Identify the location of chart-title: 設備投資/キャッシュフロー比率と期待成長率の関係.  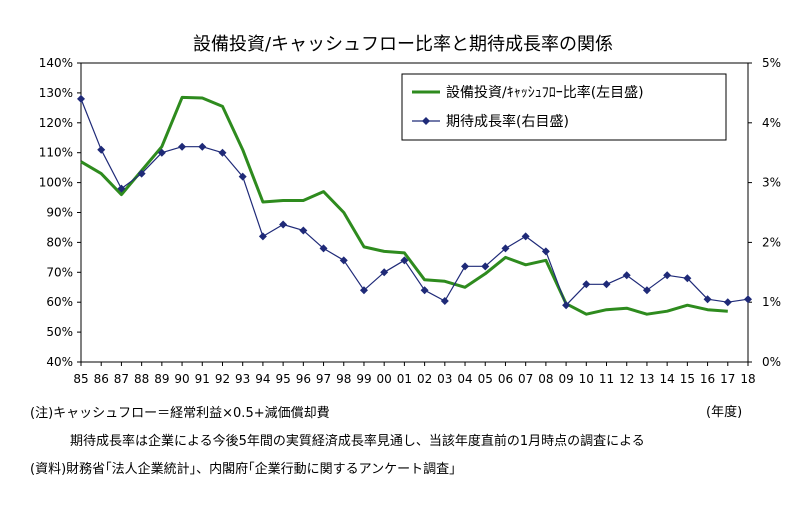
(403, 44).